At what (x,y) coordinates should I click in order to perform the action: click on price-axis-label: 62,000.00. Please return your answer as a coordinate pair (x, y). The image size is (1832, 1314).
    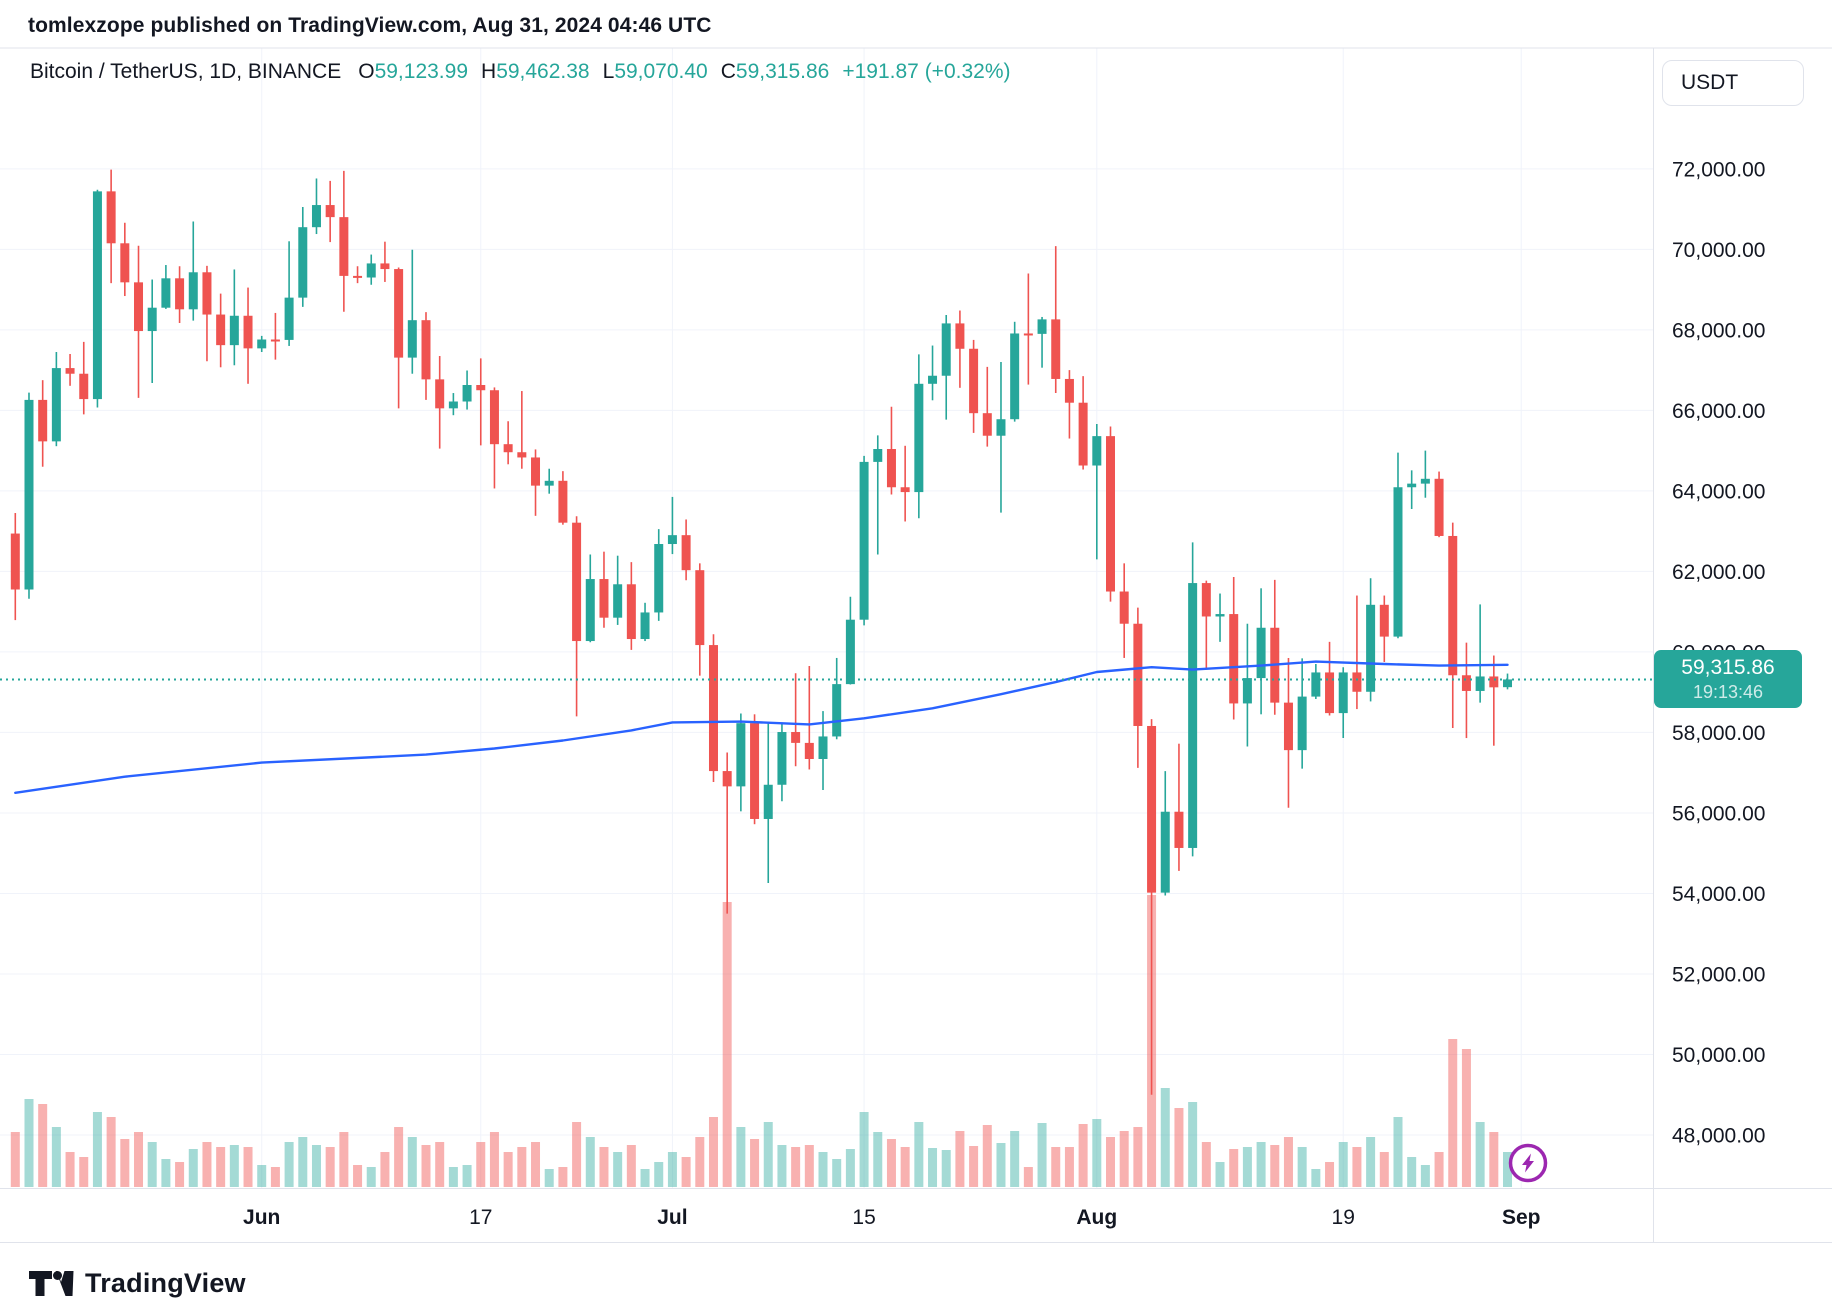
    Looking at the image, I should click on (1718, 572).